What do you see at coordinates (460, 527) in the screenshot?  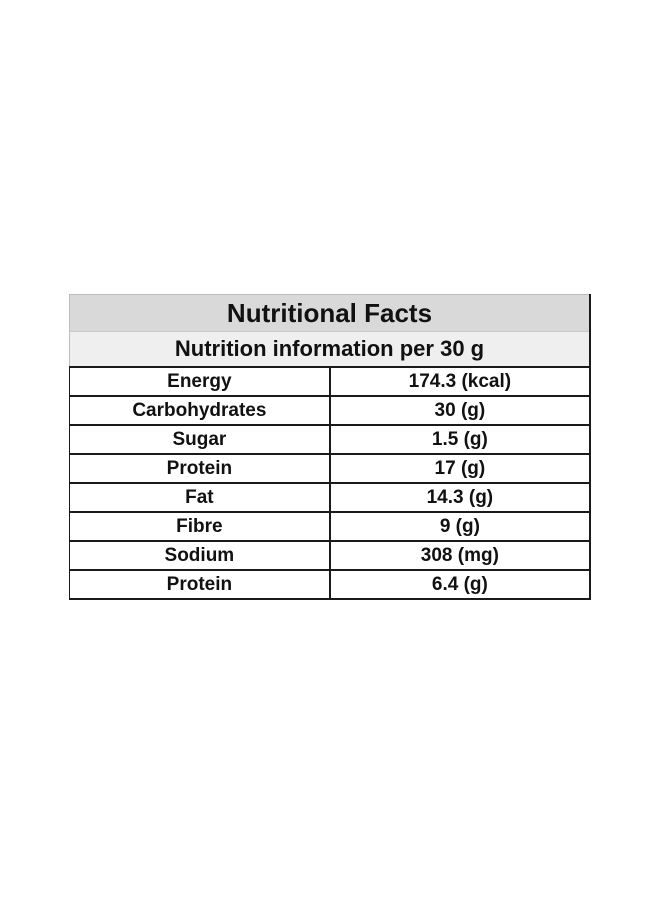 I see `nutrient-value: 9 (g)` at bounding box center [460, 527].